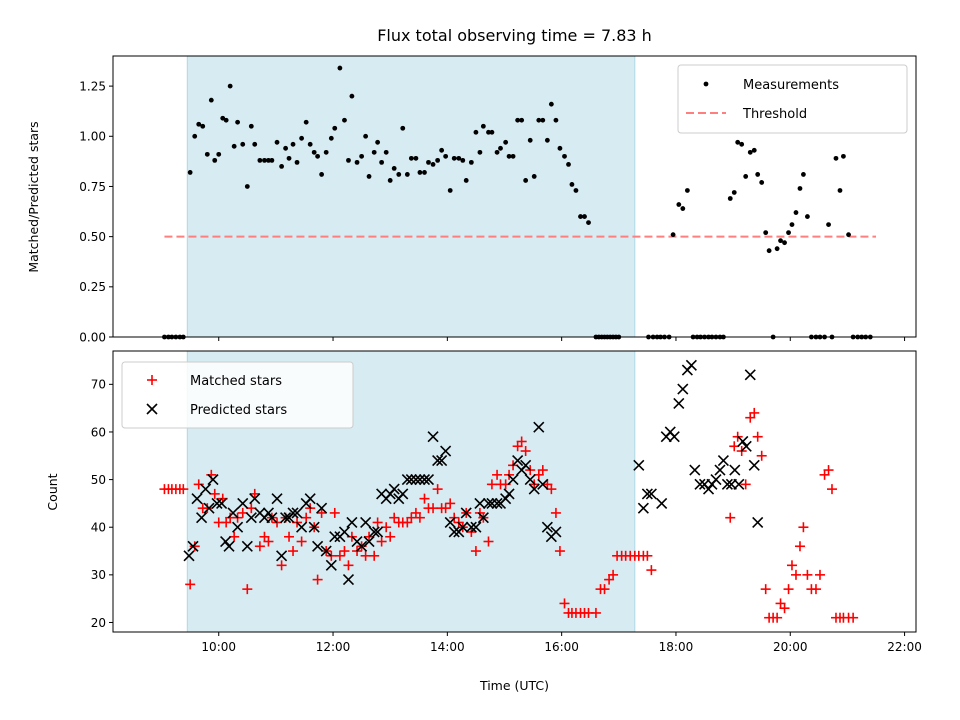  I want to click on bottom-legend-box, so click(237, 395).